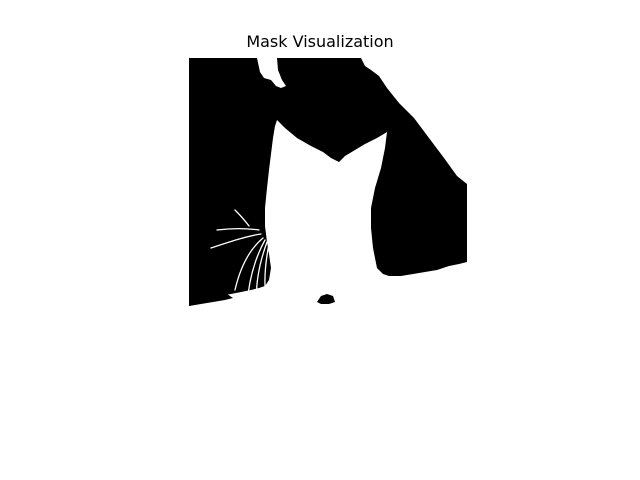 This screenshot has width=640, height=480. What do you see at coordinates (328, 369) in the screenshot?
I see `lower-white-area` at bounding box center [328, 369].